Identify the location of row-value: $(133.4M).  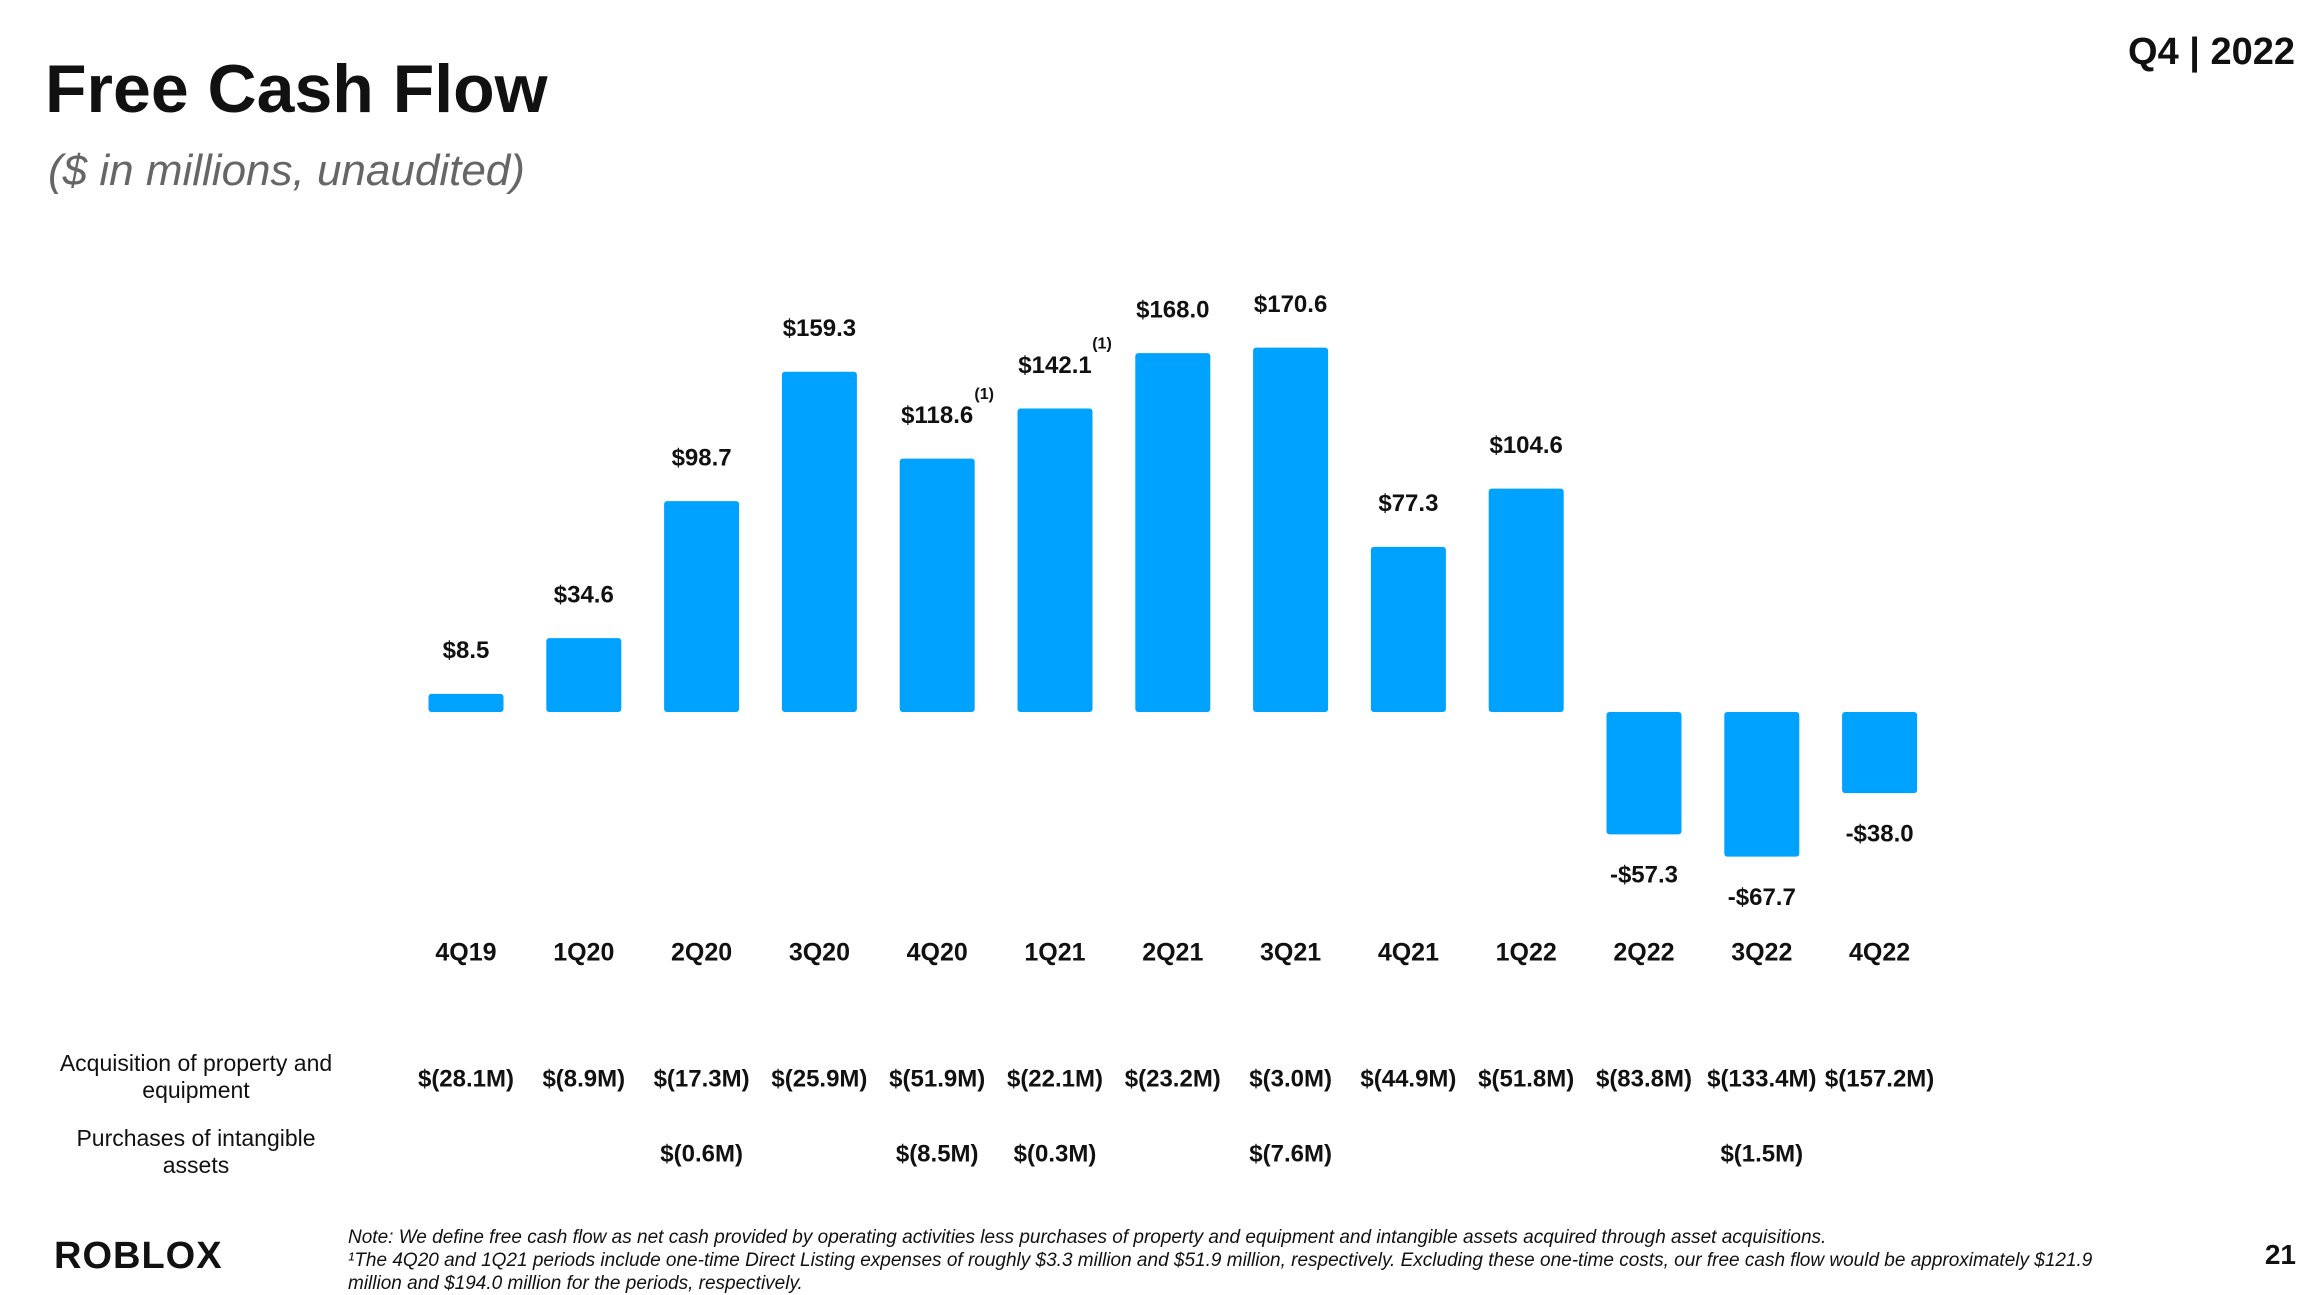
(1761, 1078).